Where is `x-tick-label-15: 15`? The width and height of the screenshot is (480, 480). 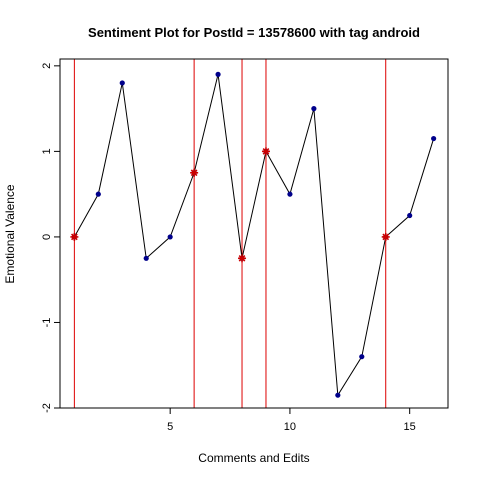
x-tick-label-15: 15 is located at coordinates (410, 427).